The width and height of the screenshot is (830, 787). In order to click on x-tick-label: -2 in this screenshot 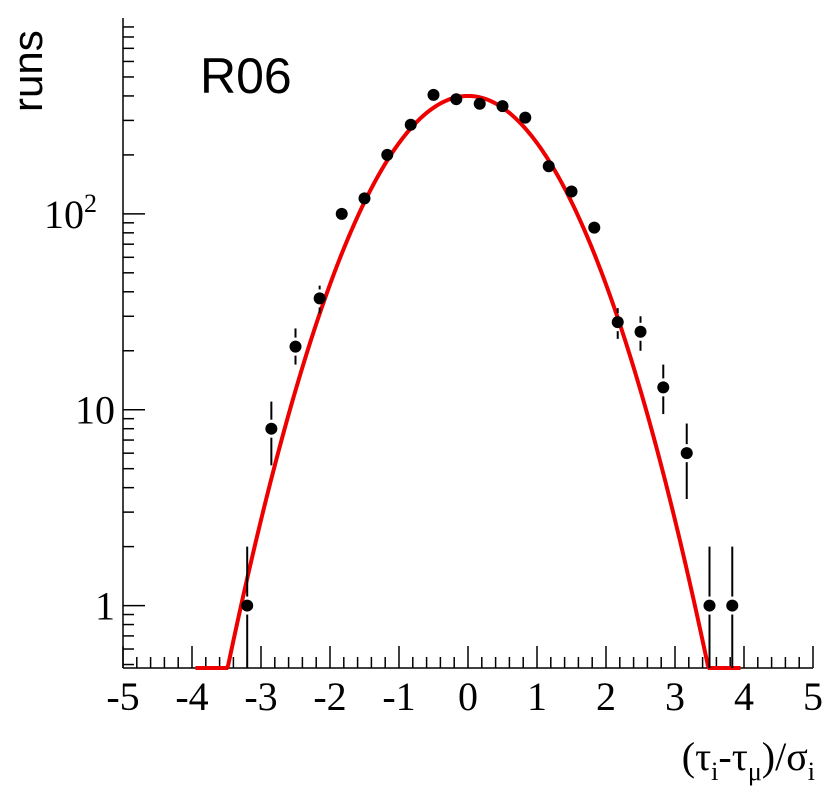, I will do `click(329, 696)`.